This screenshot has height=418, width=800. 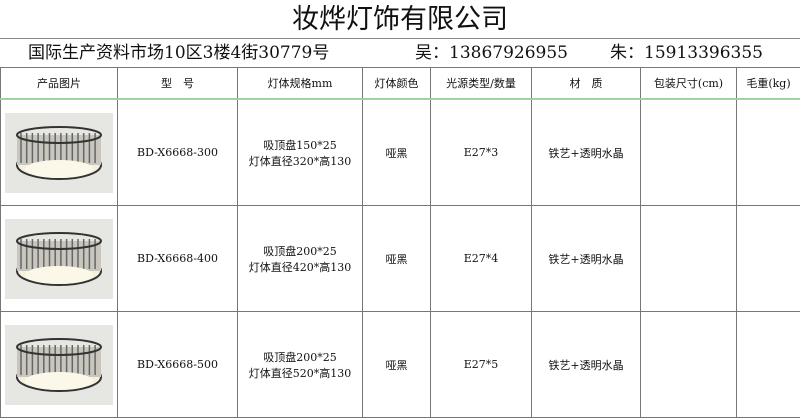 I want to click on contact-zhu: 朱：15913396355, so click(x=686, y=53).